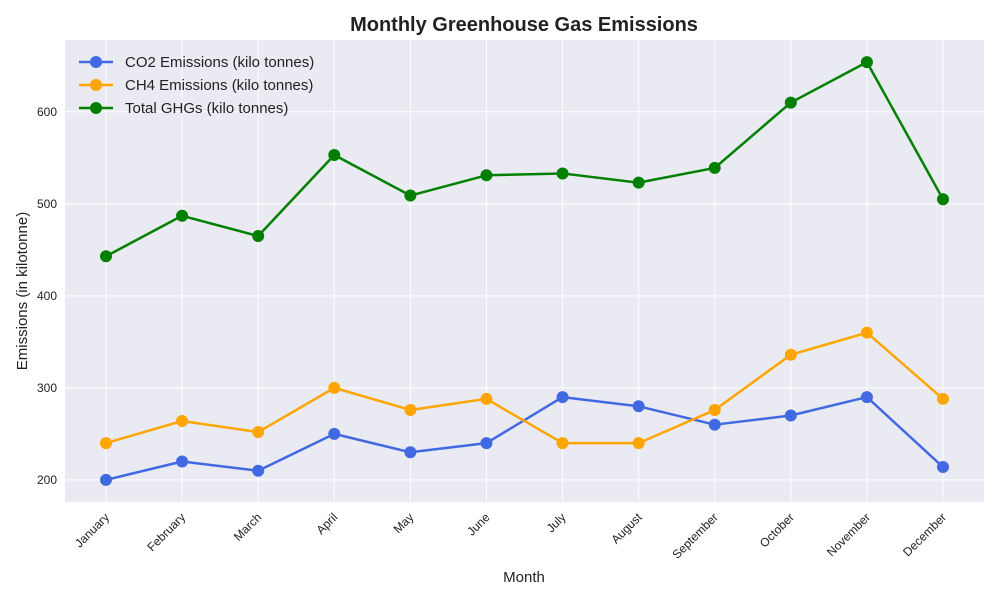  I want to click on legend-label: CO2 Emissions (kilo tonnes), so click(219, 62).